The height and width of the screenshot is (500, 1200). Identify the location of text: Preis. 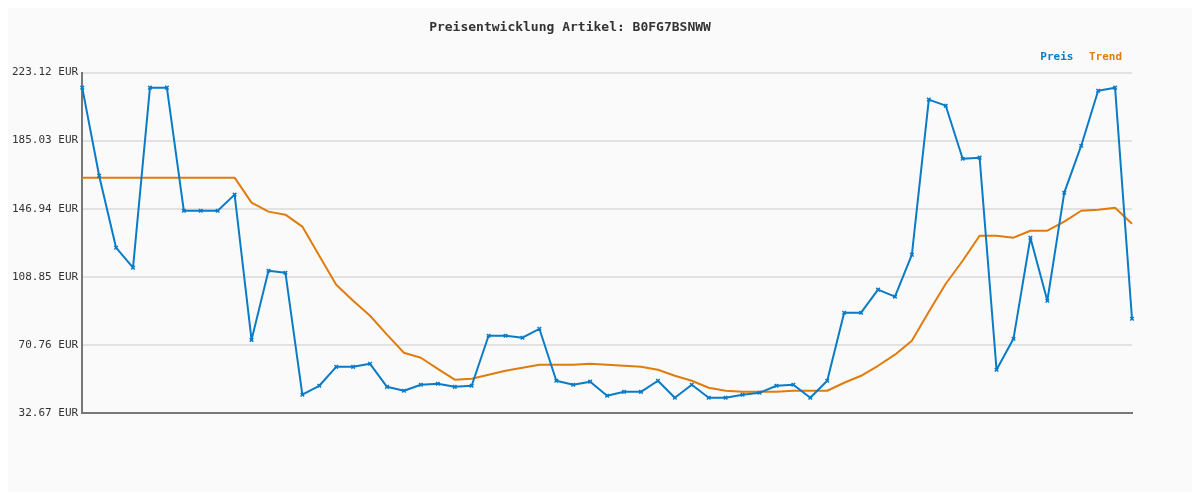
(1057, 56).